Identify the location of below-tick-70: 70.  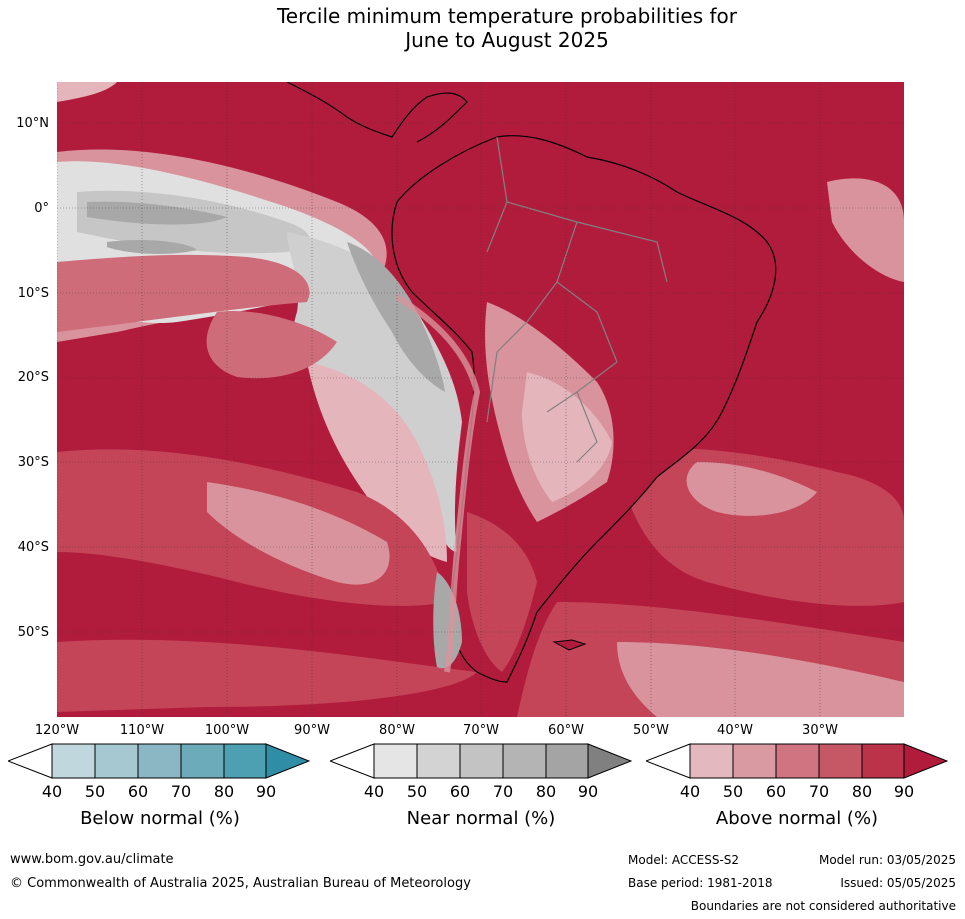
(181, 791).